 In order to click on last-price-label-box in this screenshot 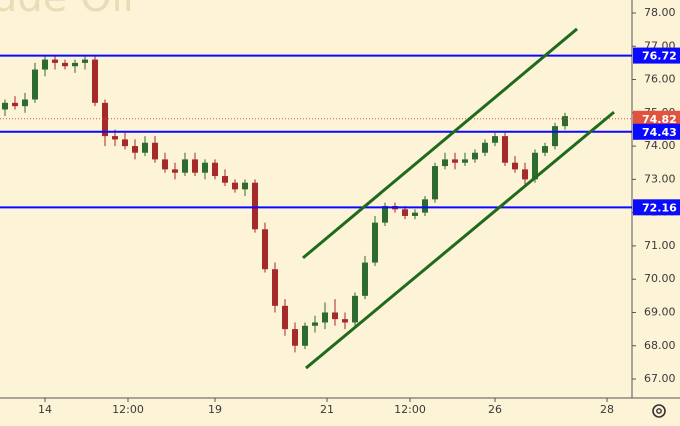, I will do `click(656, 118)`.